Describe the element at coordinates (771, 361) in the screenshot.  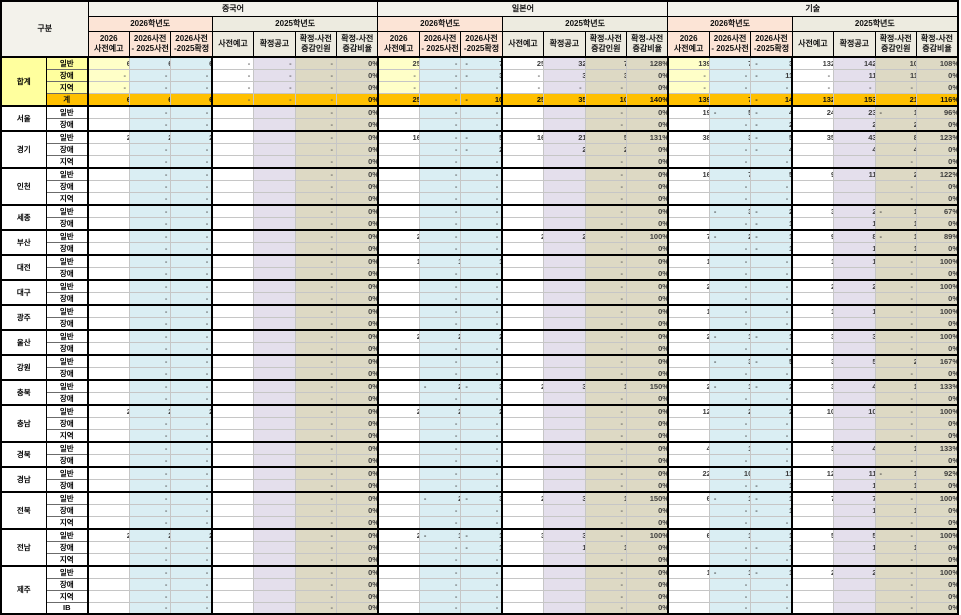
I see `data-cell: -5` at that location.